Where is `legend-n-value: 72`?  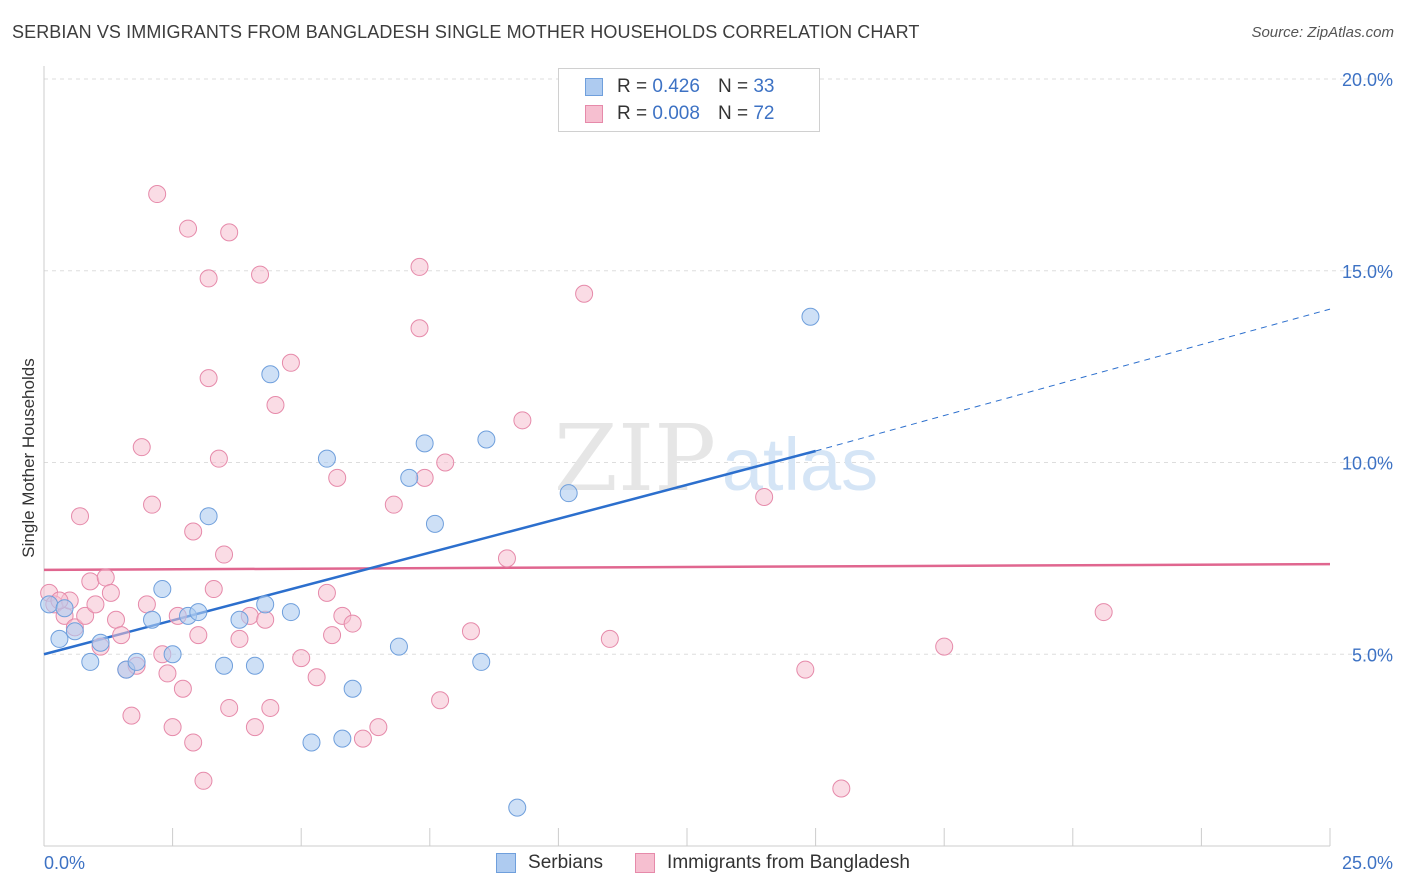
legend-n-value: 72 is located at coordinates (764, 113).